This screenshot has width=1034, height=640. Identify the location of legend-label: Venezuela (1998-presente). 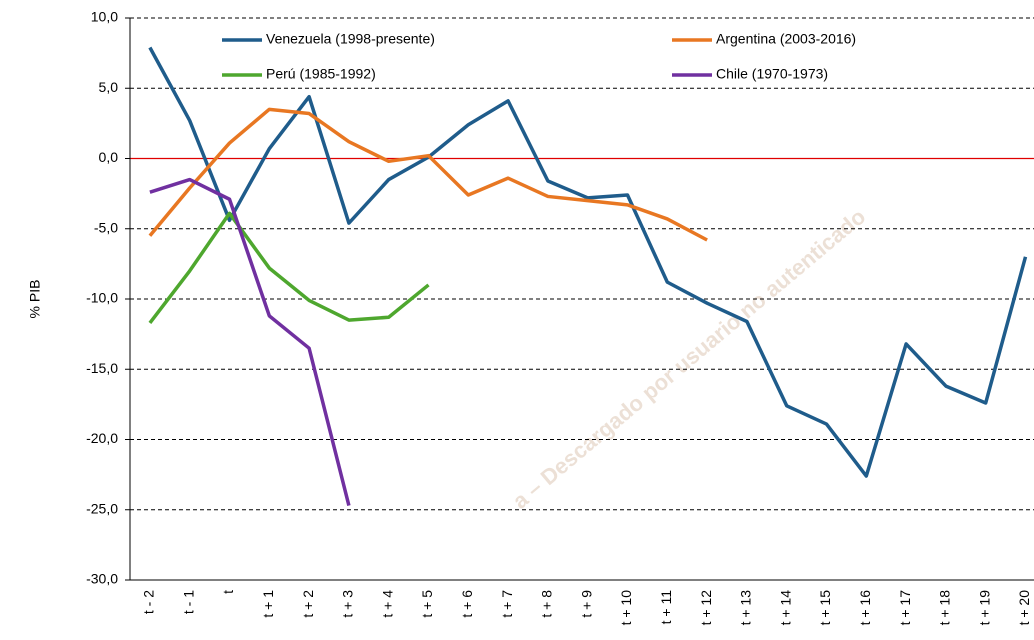
(350, 39).